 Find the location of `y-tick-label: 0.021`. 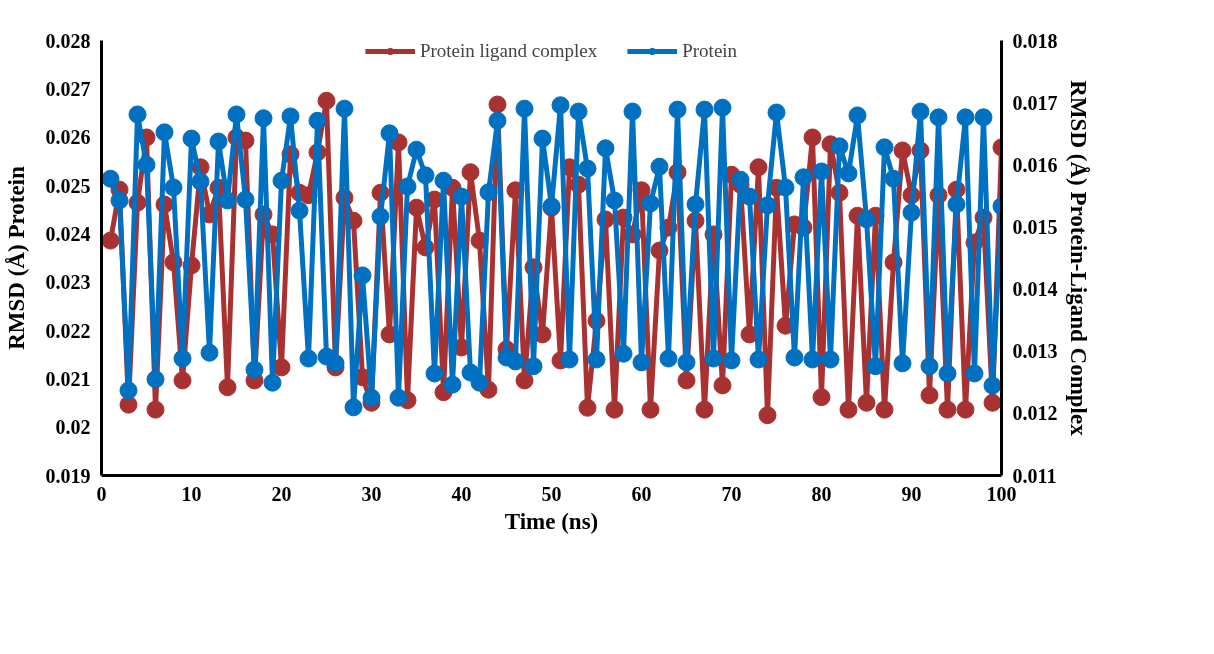

y-tick-label: 0.021 is located at coordinates (68, 378).